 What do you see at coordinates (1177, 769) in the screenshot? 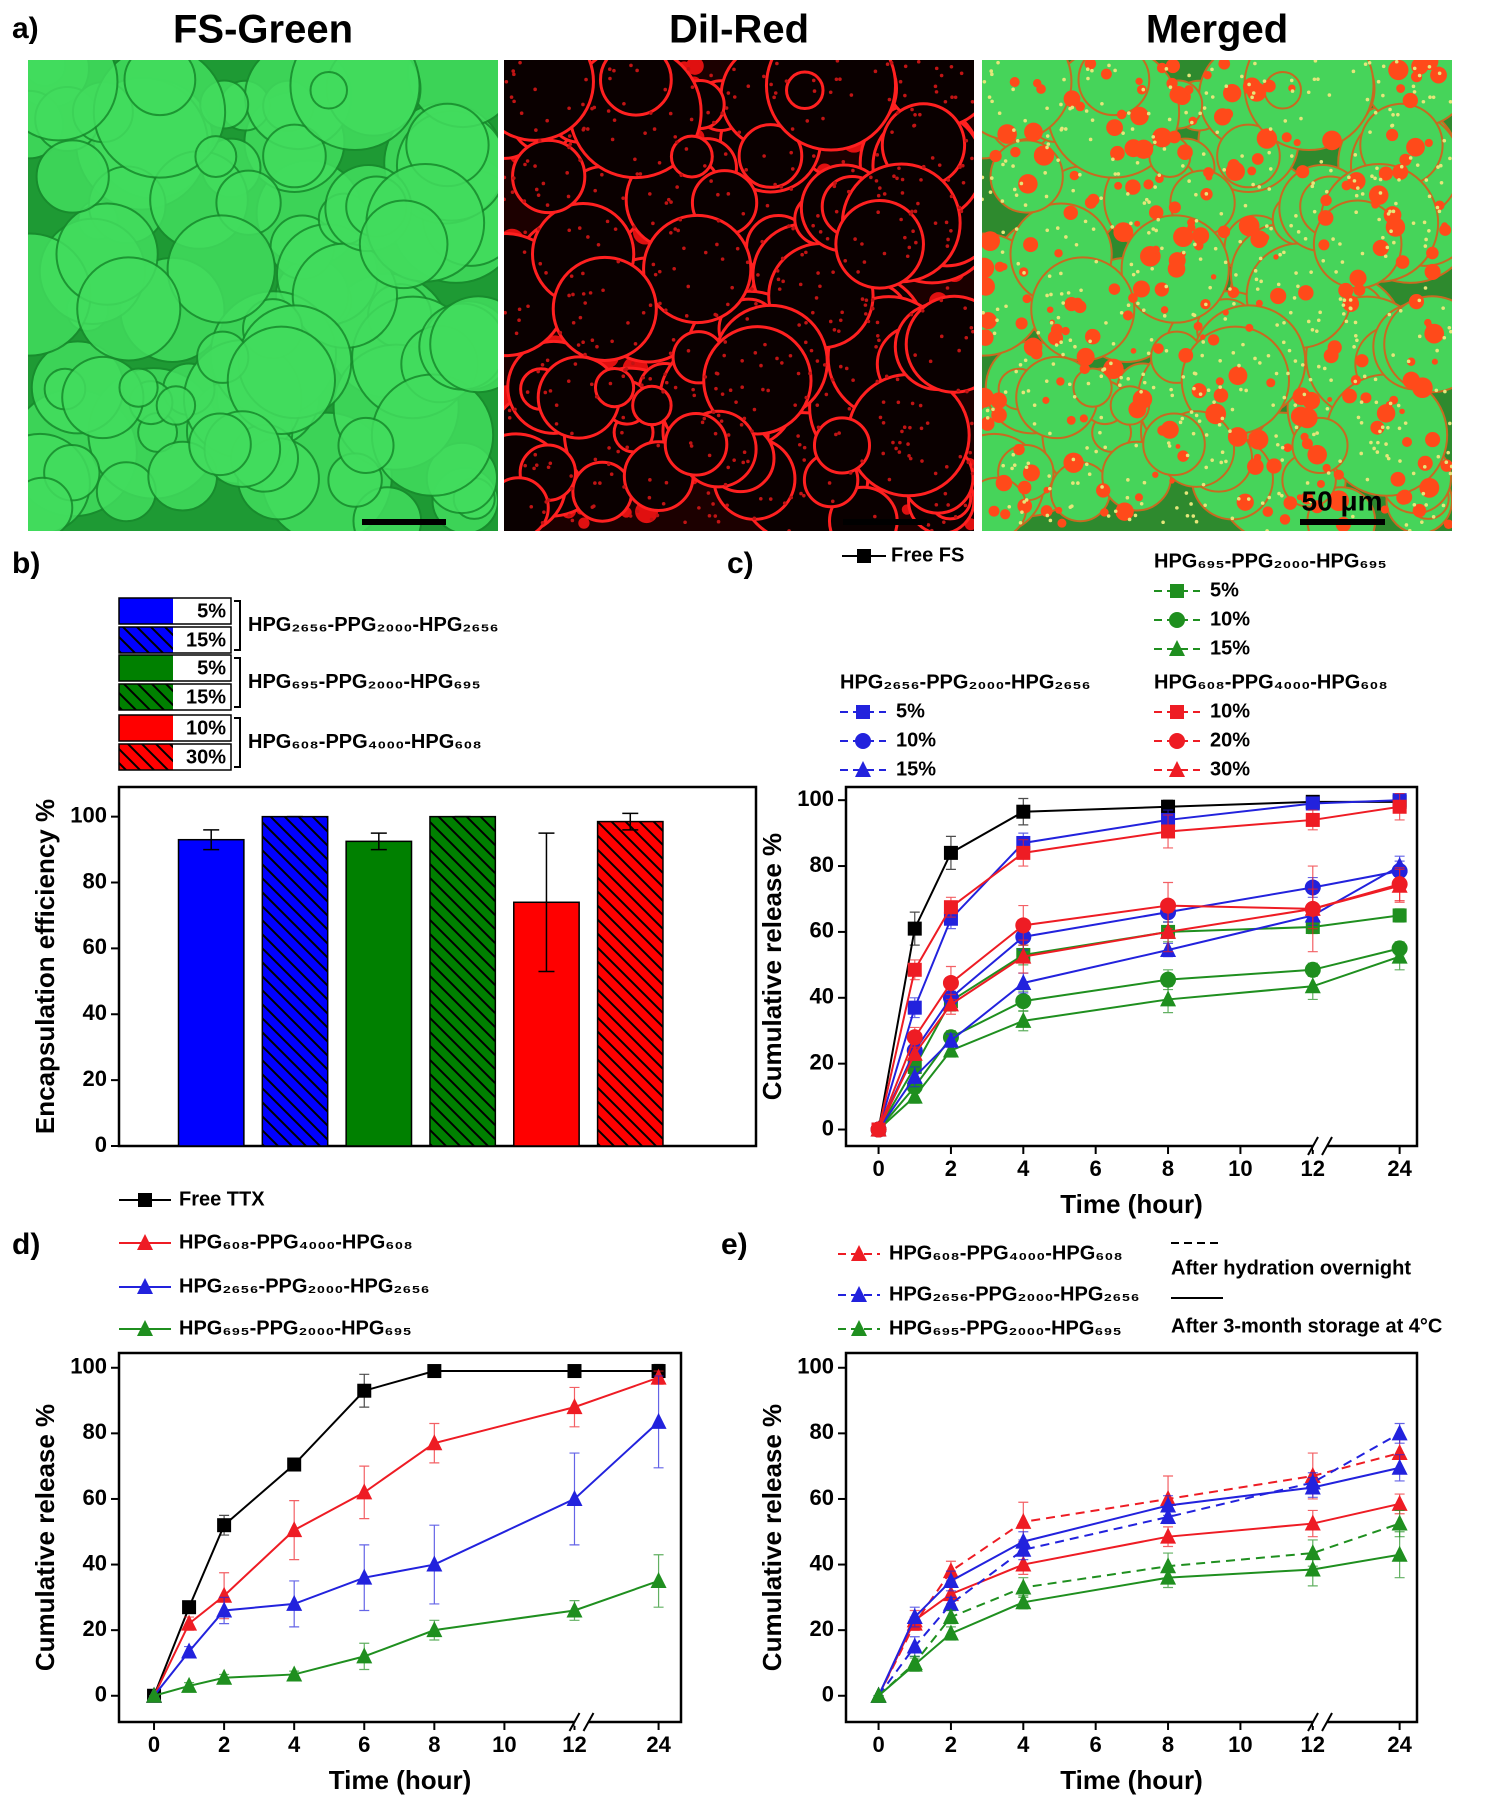
I see `legend-marker` at bounding box center [1177, 769].